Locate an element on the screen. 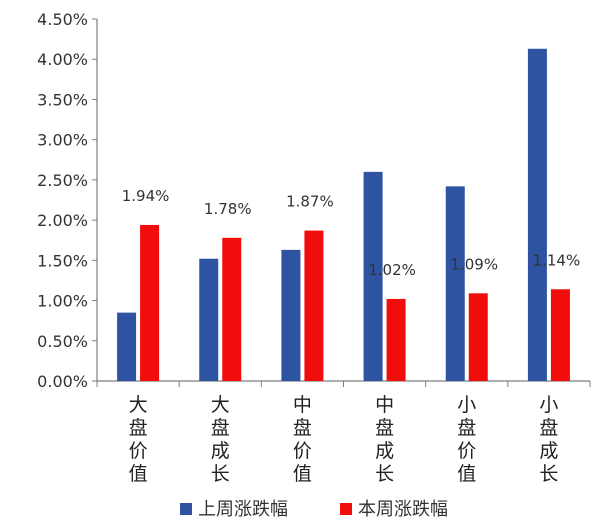 The width and height of the screenshot is (597, 531). y-tick-label: 3.50% is located at coordinates (62, 99).